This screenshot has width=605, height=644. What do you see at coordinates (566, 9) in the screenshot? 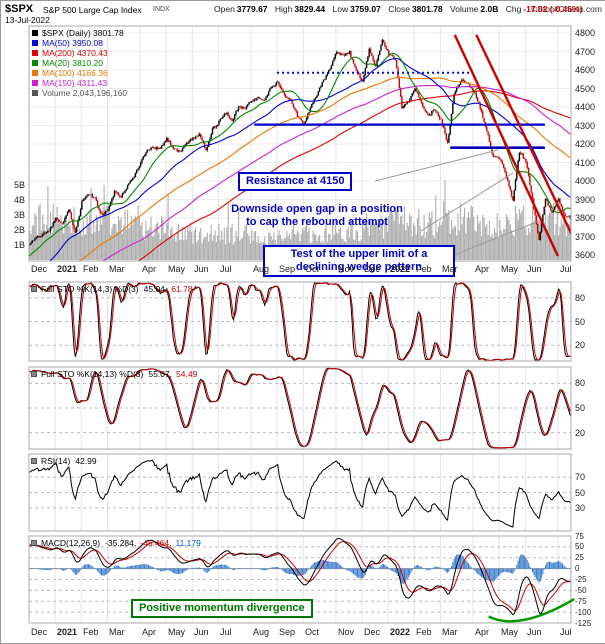
I see `copyright: ©StockCharts.com` at bounding box center [566, 9].